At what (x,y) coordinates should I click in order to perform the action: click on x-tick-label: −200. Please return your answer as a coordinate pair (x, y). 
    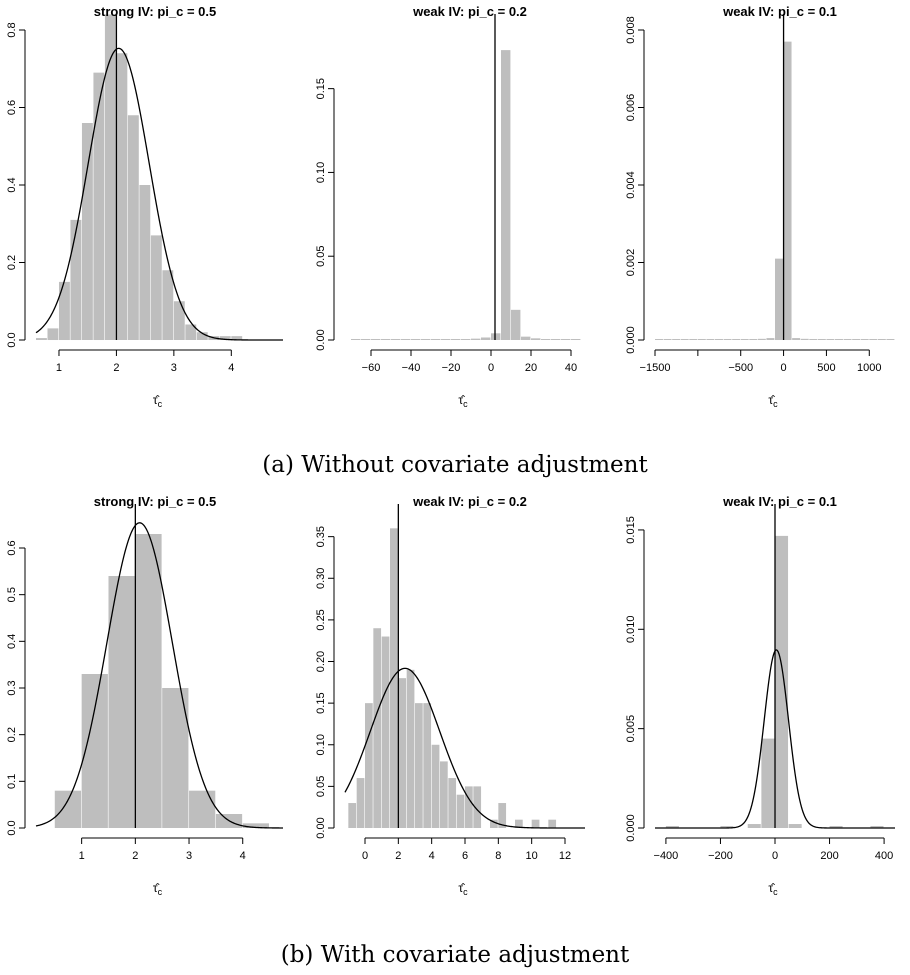
    Looking at the image, I should click on (720, 856).